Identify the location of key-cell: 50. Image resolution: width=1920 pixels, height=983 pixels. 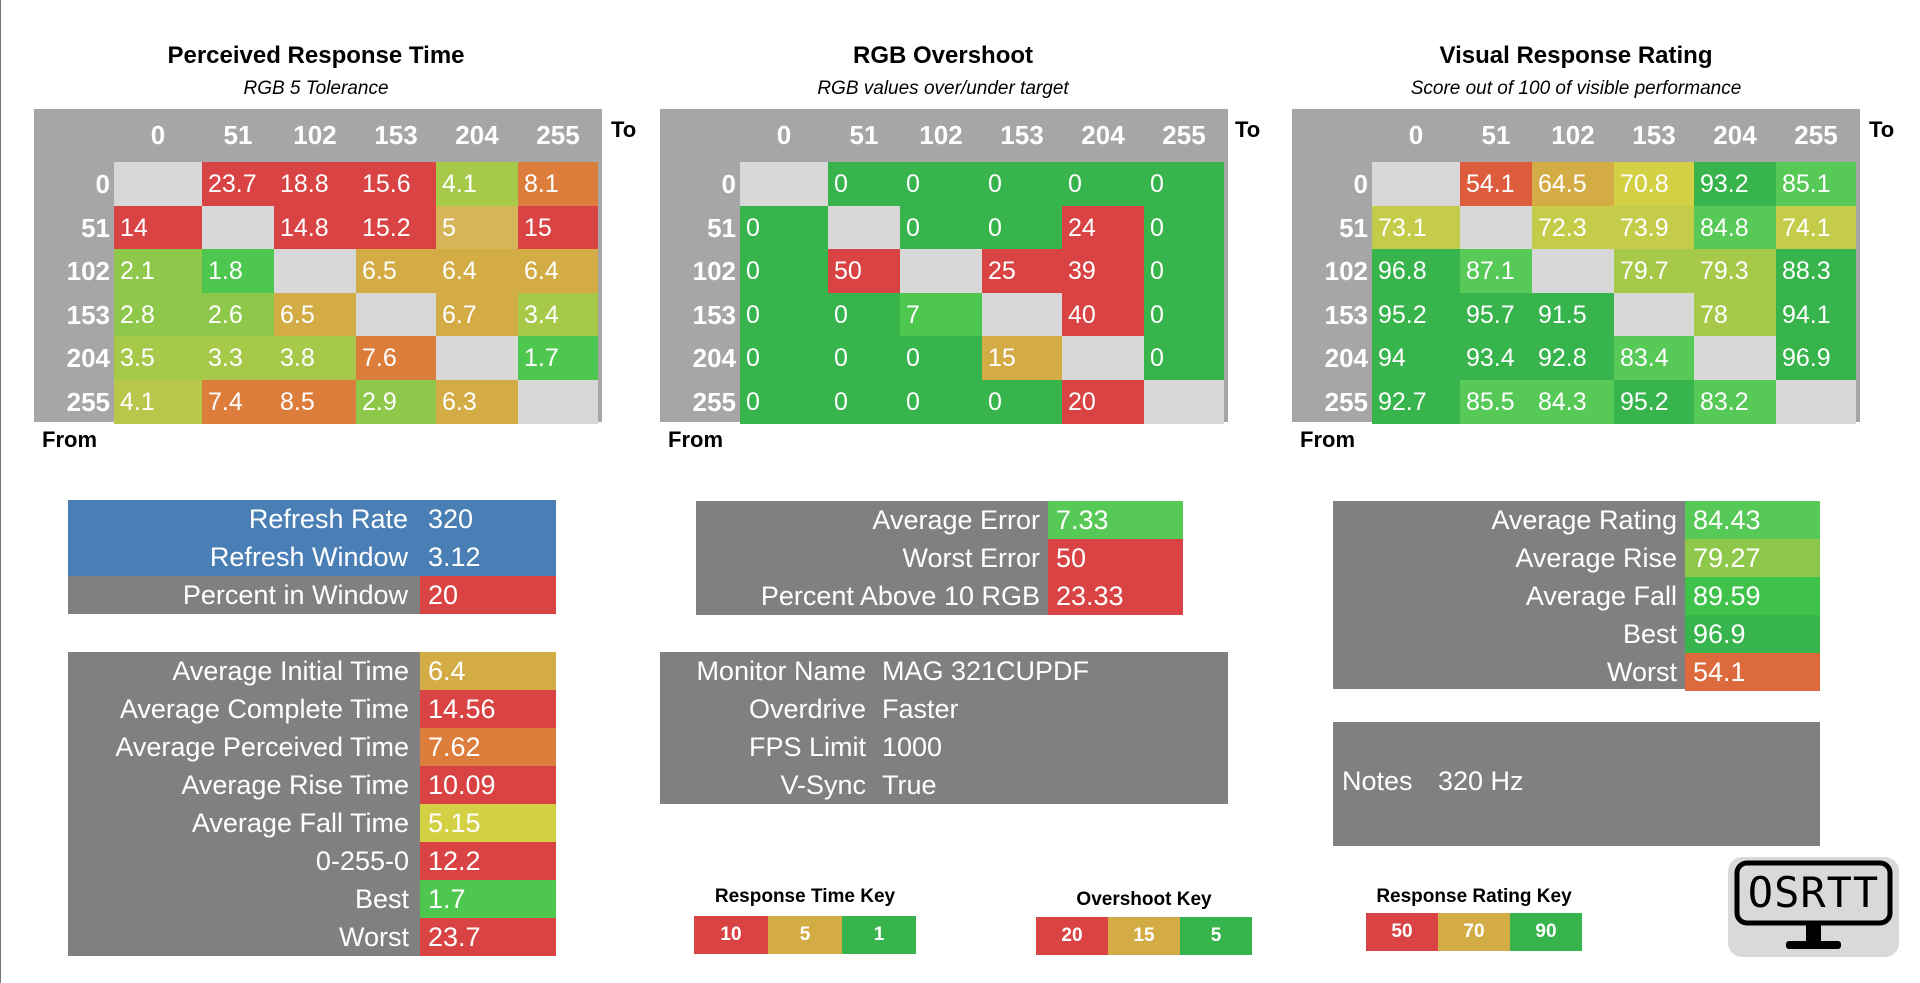
(1402, 932).